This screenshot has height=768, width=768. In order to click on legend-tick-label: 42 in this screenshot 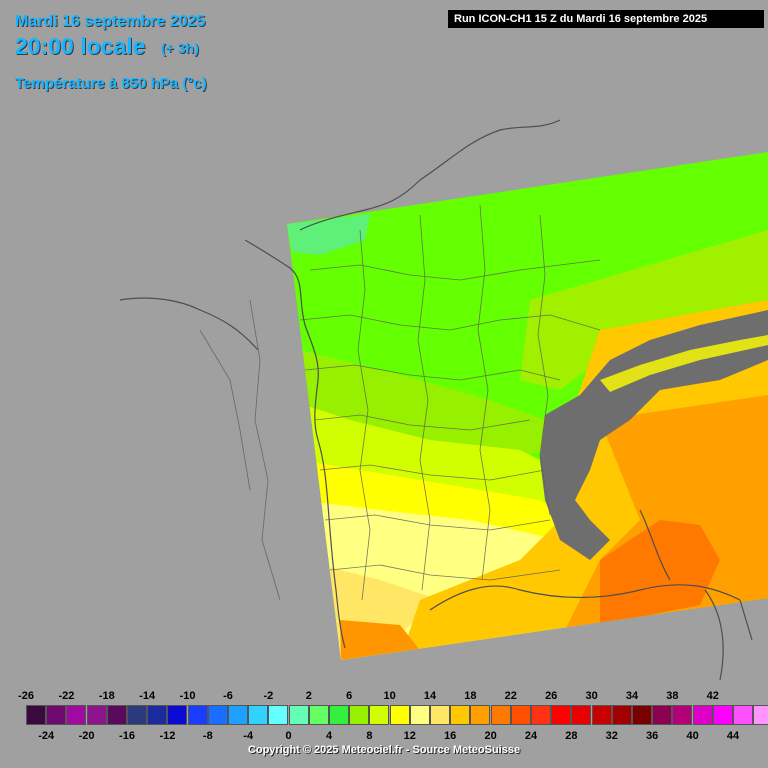, I will do `click(712, 696)`.